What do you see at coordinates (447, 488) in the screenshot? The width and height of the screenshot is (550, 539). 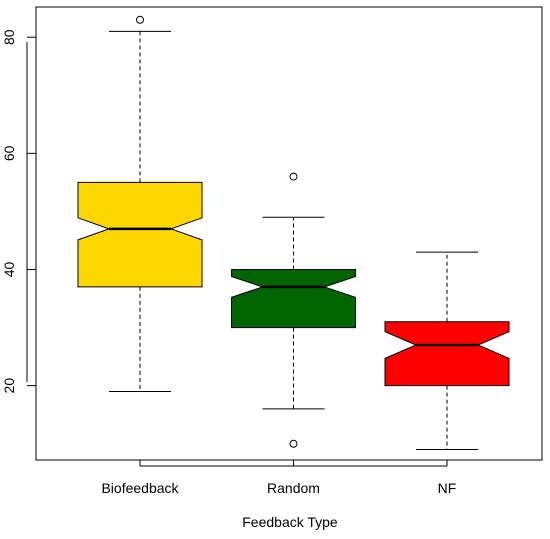 I see `x-tick-label: NF` at bounding box center [447, 488].